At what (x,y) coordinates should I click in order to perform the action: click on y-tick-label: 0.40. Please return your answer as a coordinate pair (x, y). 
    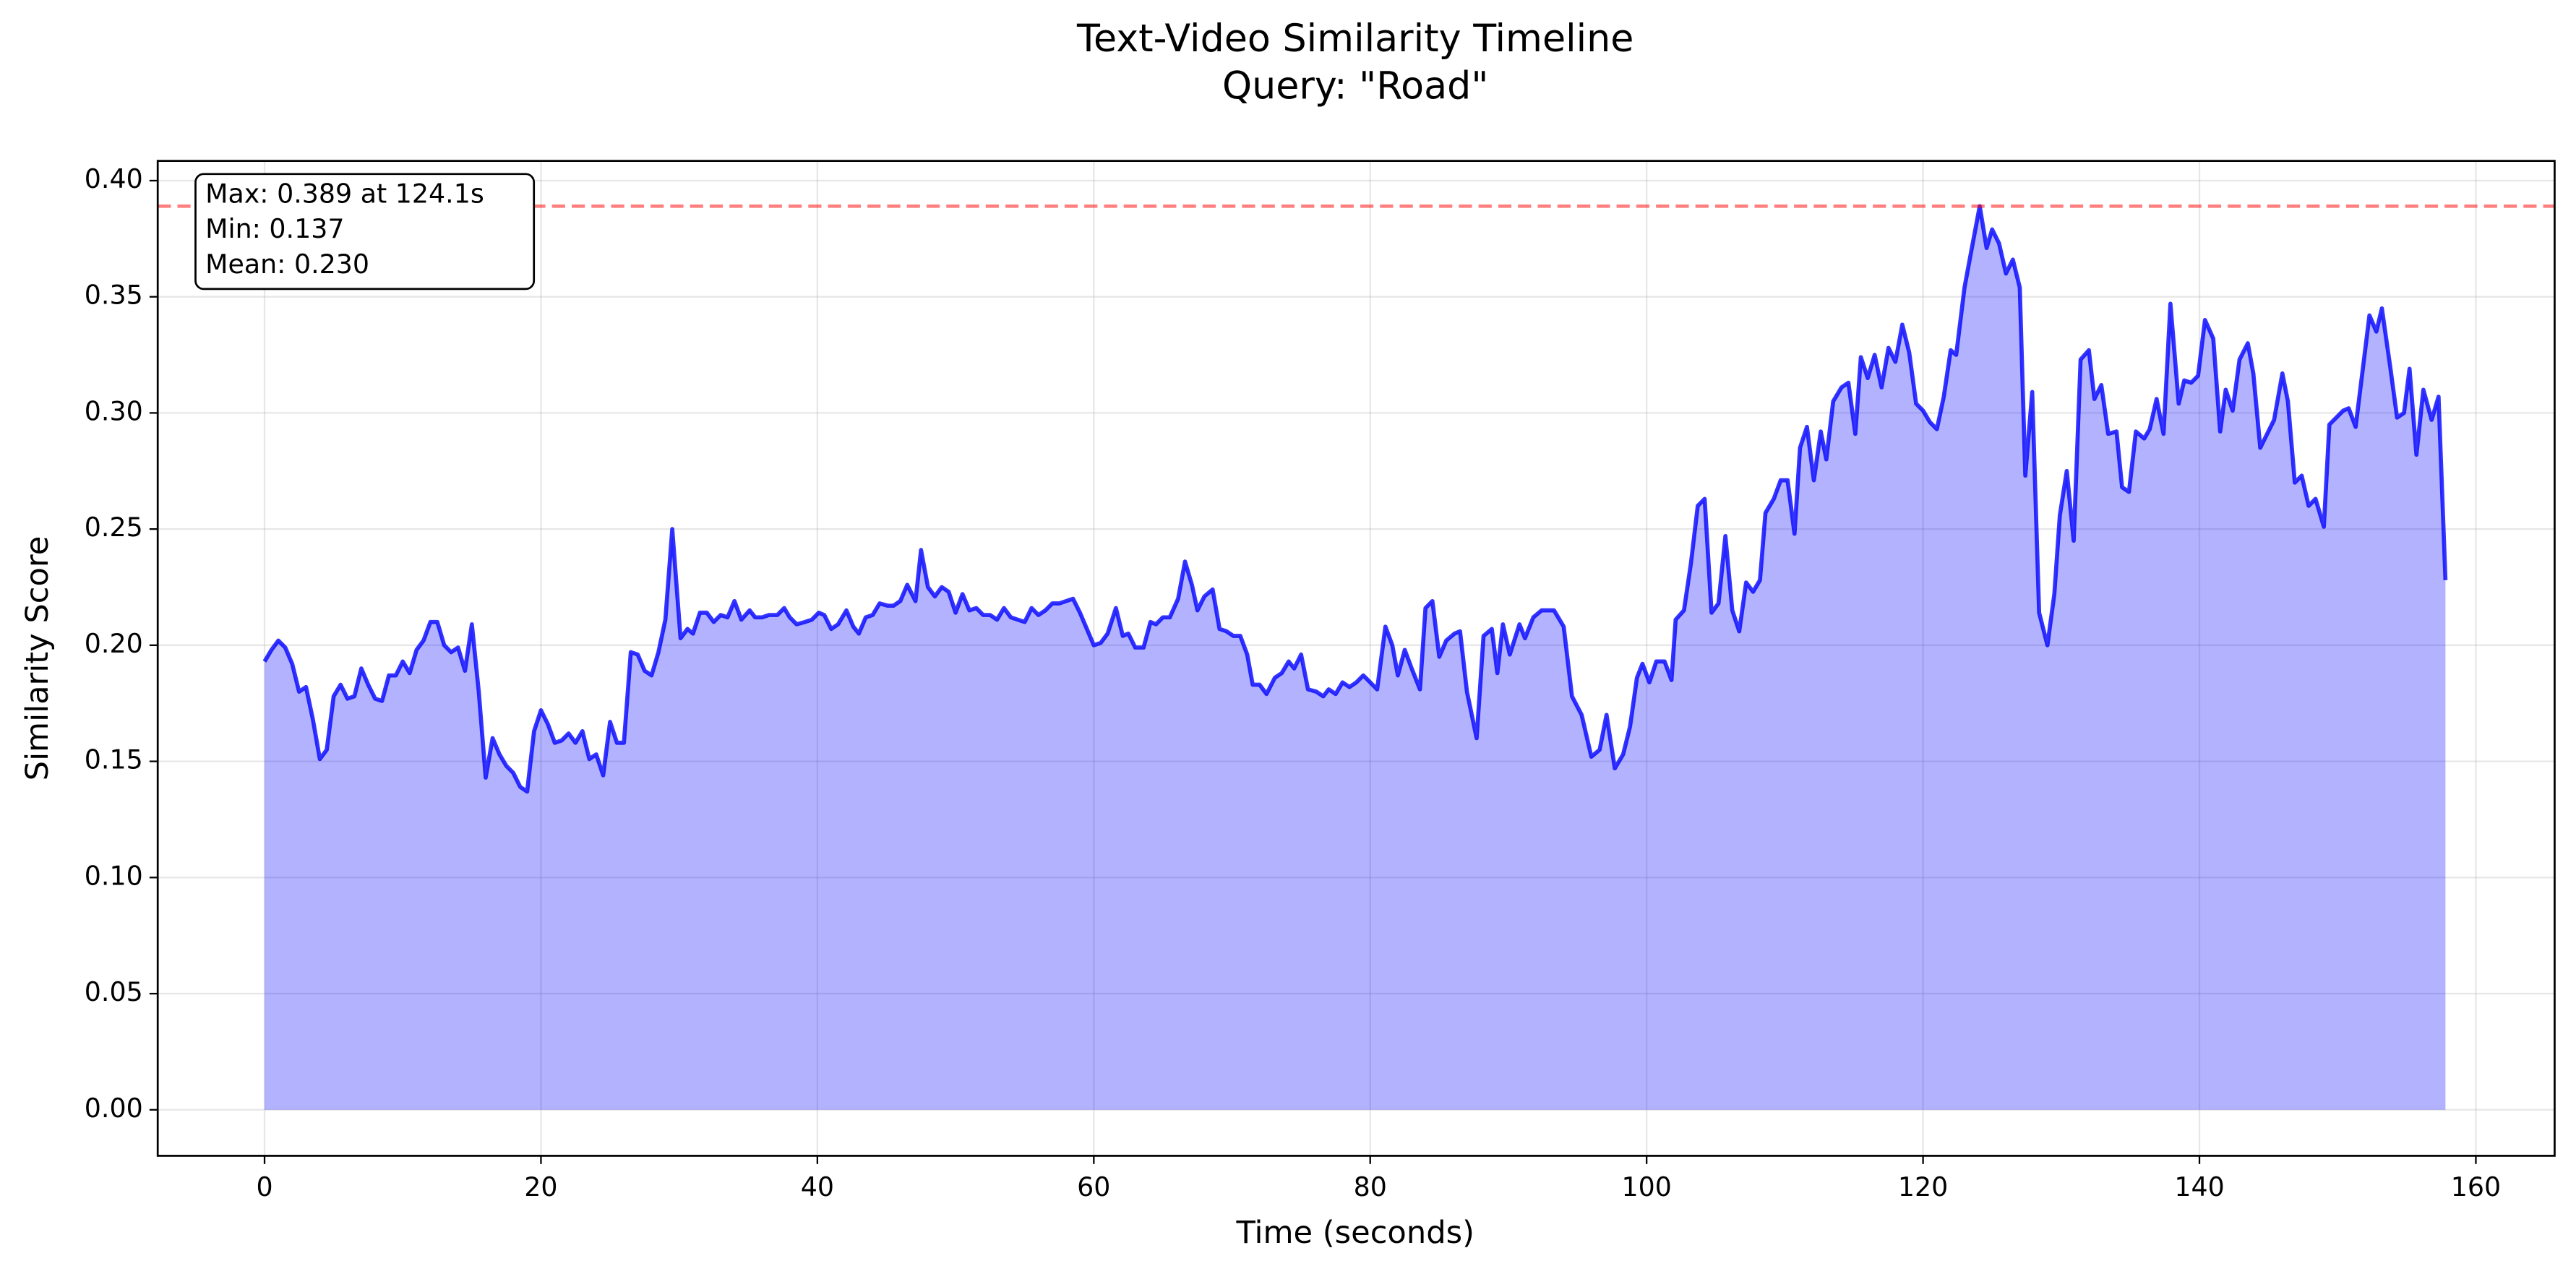
    Looking at the image, I should click on (114, 178).